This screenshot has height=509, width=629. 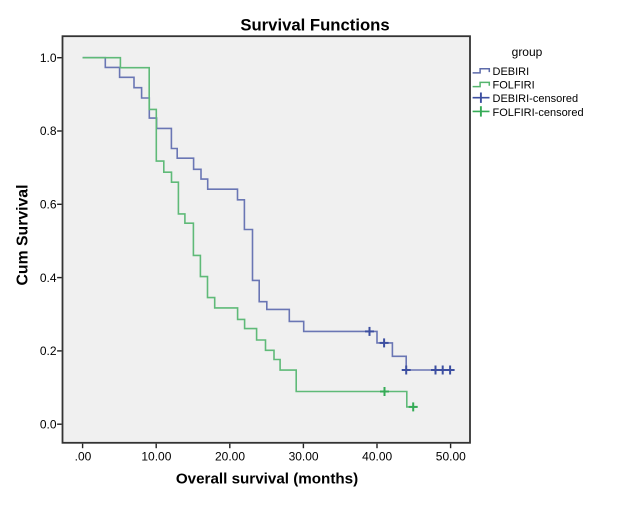 I want to click on svg-text: Survival Functions, so click(x=314, y=25).